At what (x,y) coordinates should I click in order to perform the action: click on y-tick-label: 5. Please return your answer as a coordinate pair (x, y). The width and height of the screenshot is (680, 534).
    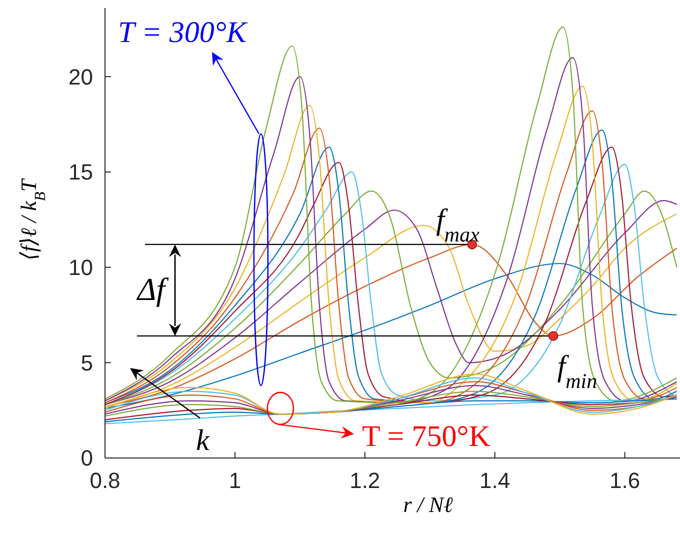
    Looking at the image, I should click on (86, 363).